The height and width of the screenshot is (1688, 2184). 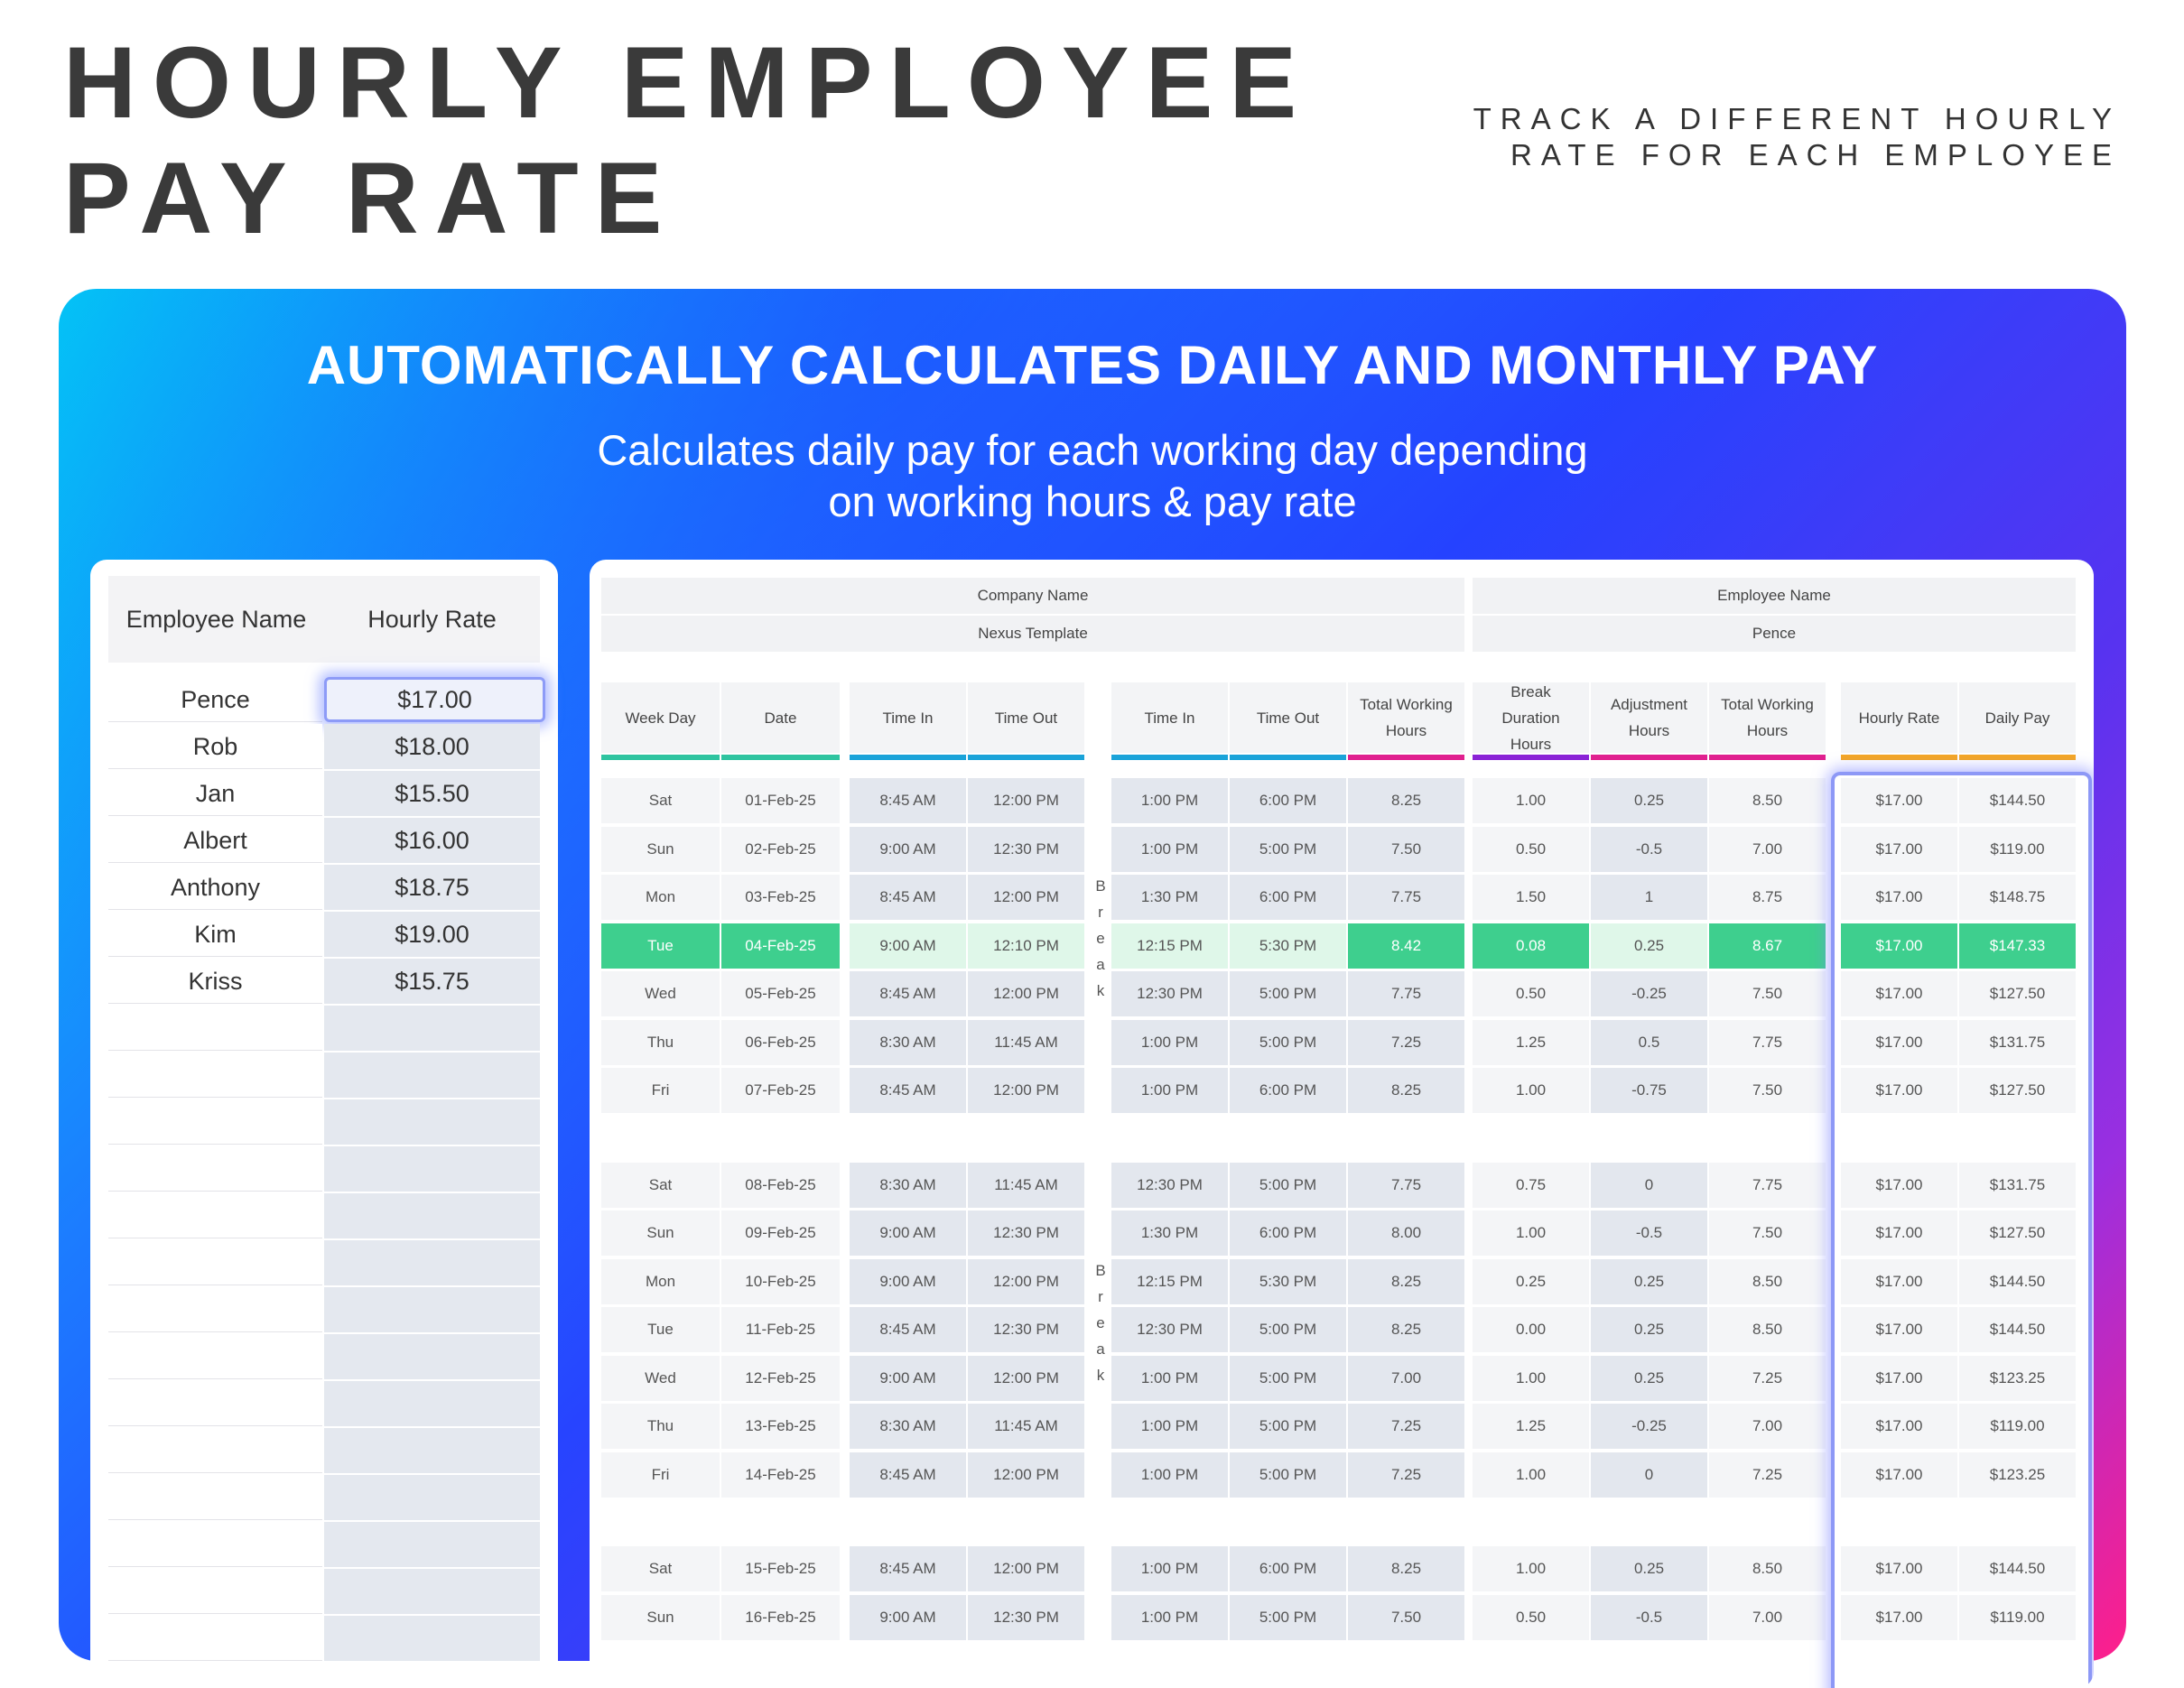 What do you see at coordinates (215, 888) in the screenshot?
I see `employee-name-cell: Anthony` at bounding box center [215, 888].